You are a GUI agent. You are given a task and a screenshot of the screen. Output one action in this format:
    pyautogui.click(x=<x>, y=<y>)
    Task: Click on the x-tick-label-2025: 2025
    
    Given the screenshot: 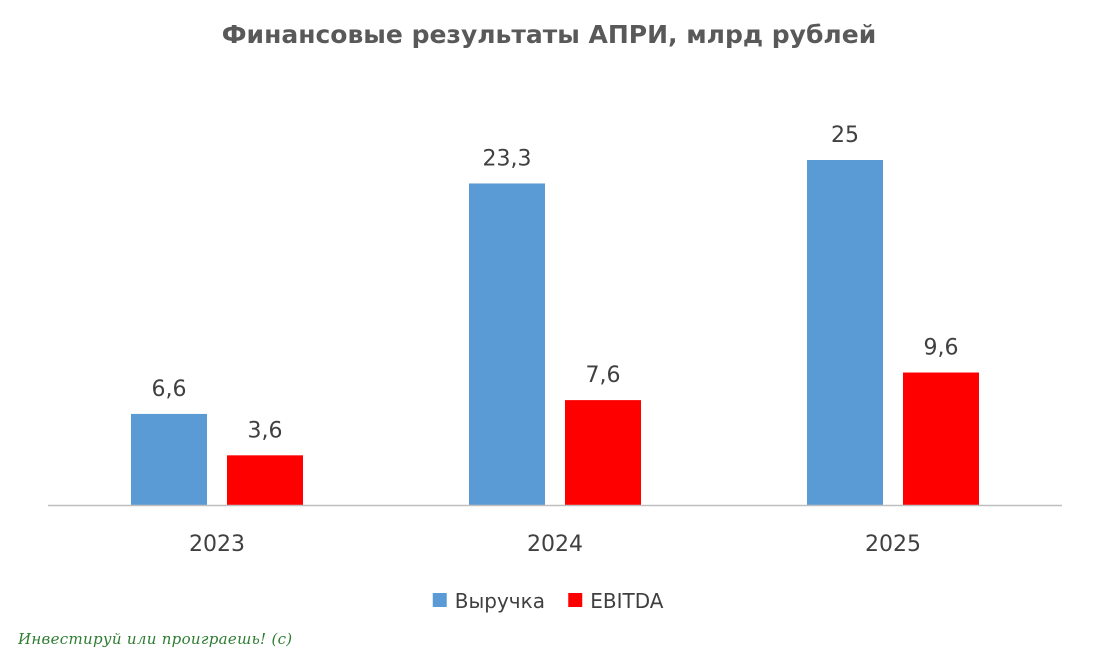 What is the action you would take?
    pyautogui.click(x=893, y=544)
    